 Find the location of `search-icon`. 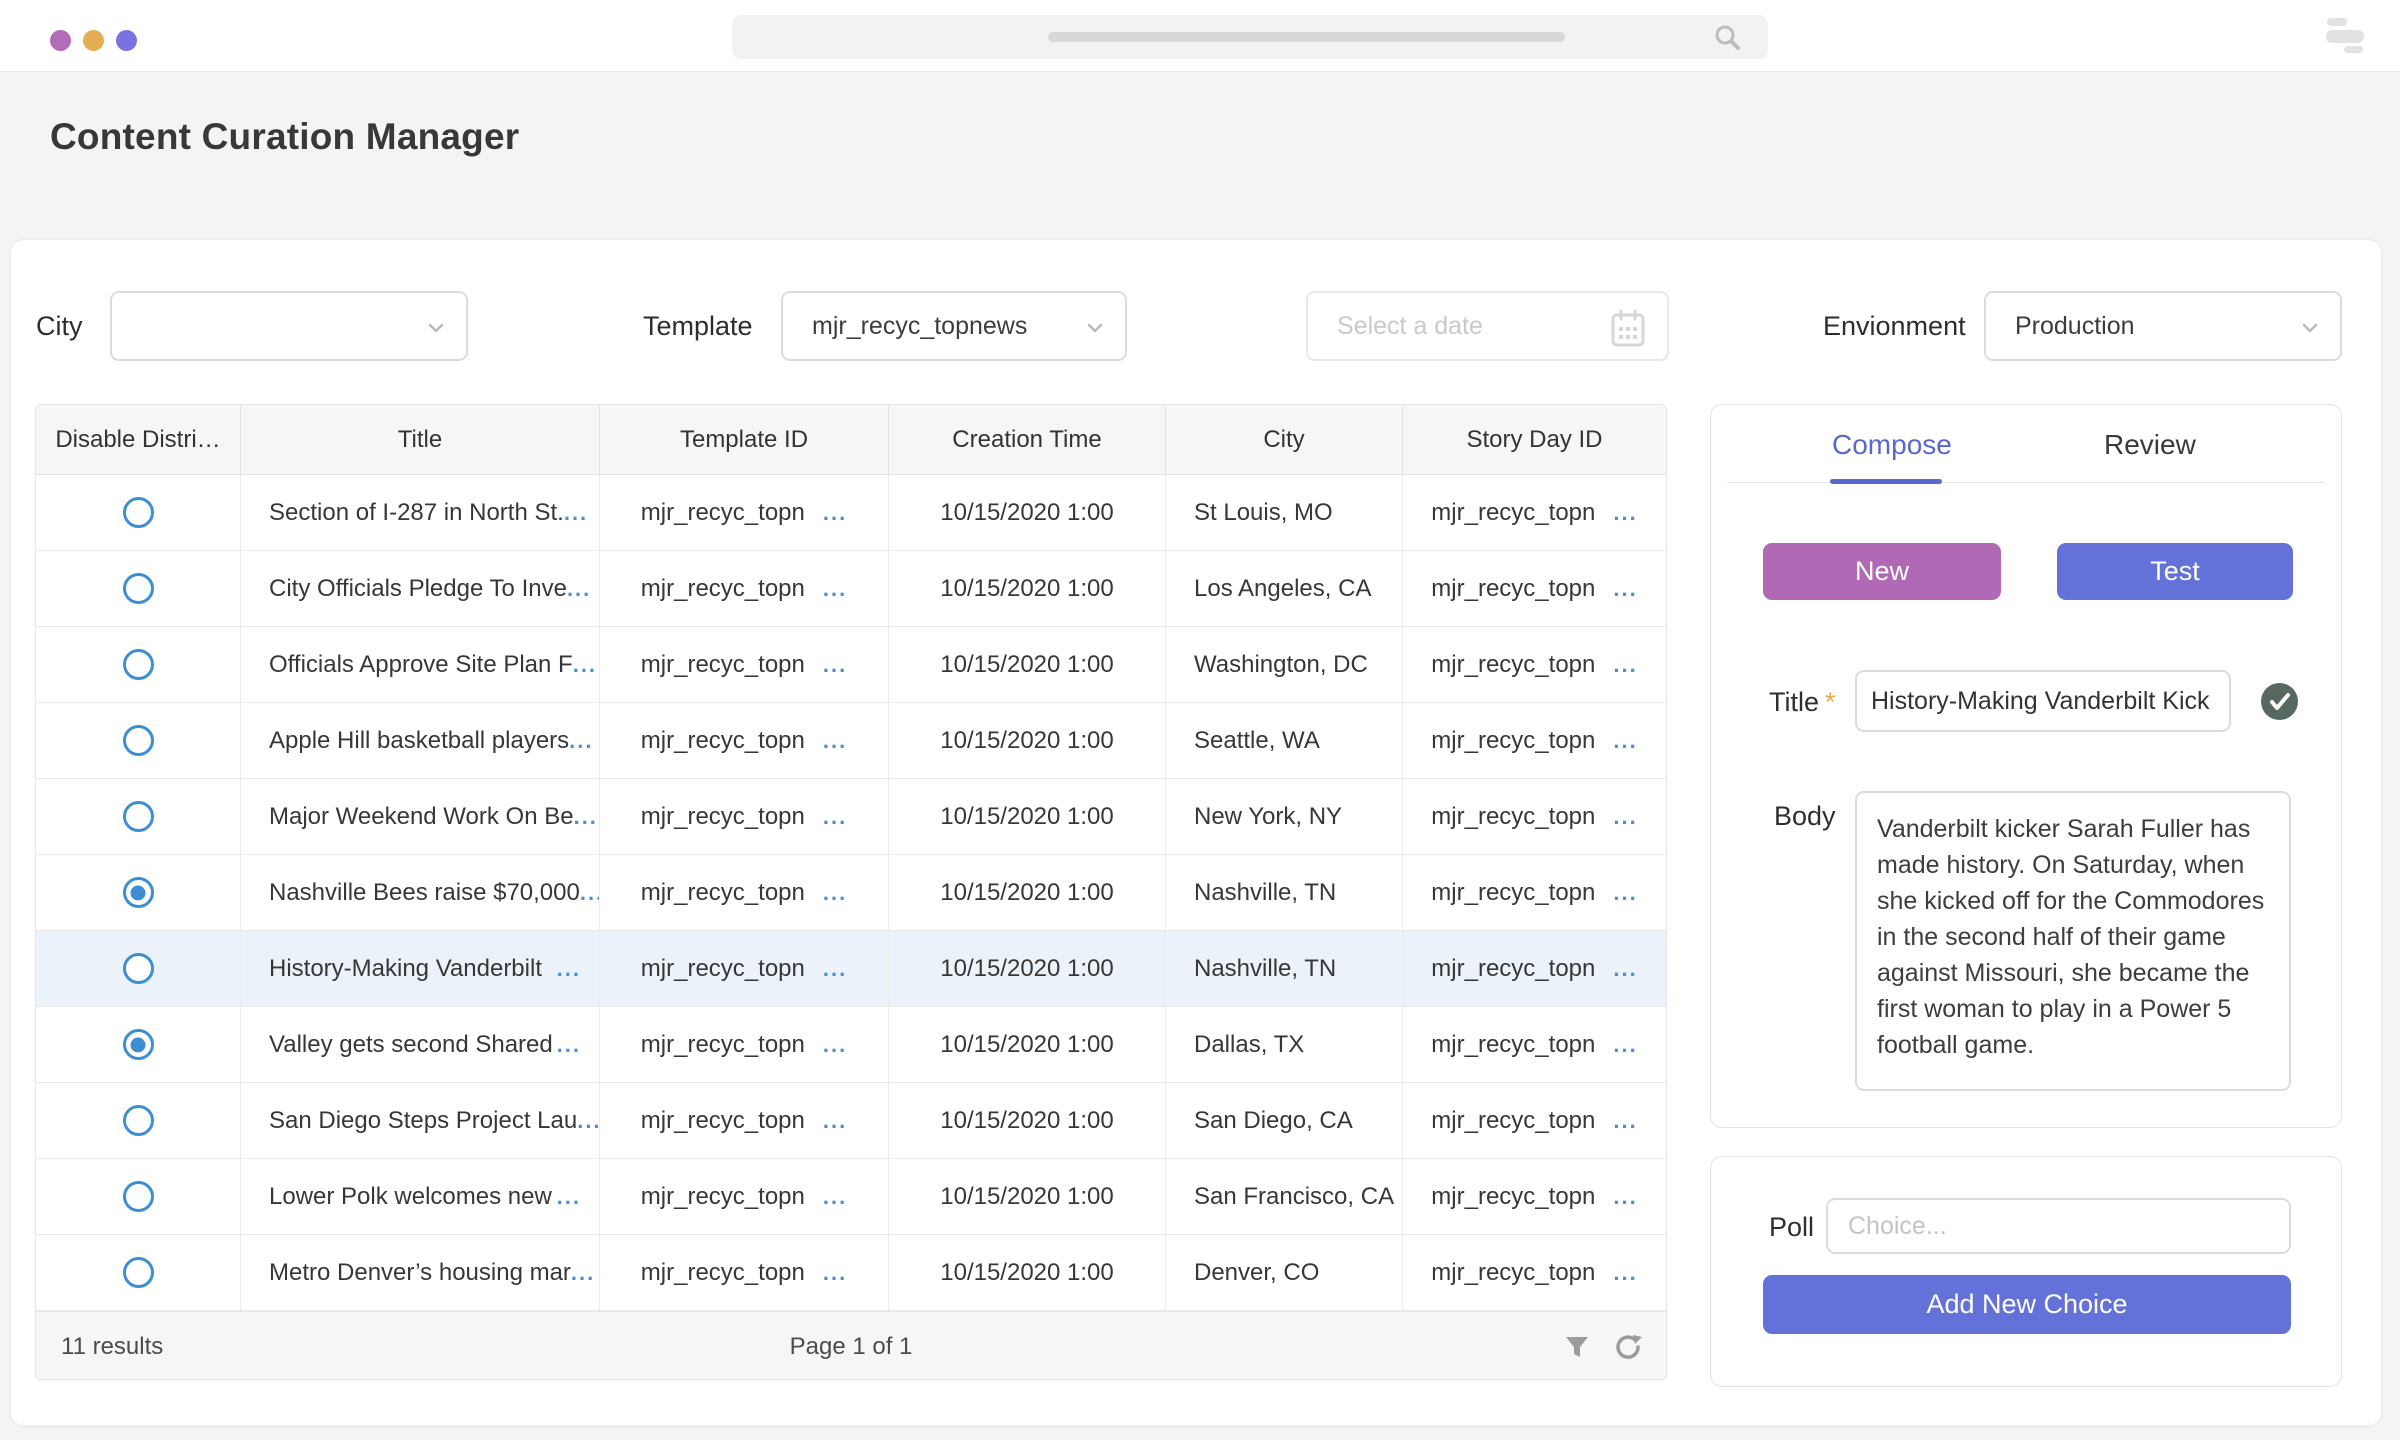

search-icon is located at coordinates (1727, 37).